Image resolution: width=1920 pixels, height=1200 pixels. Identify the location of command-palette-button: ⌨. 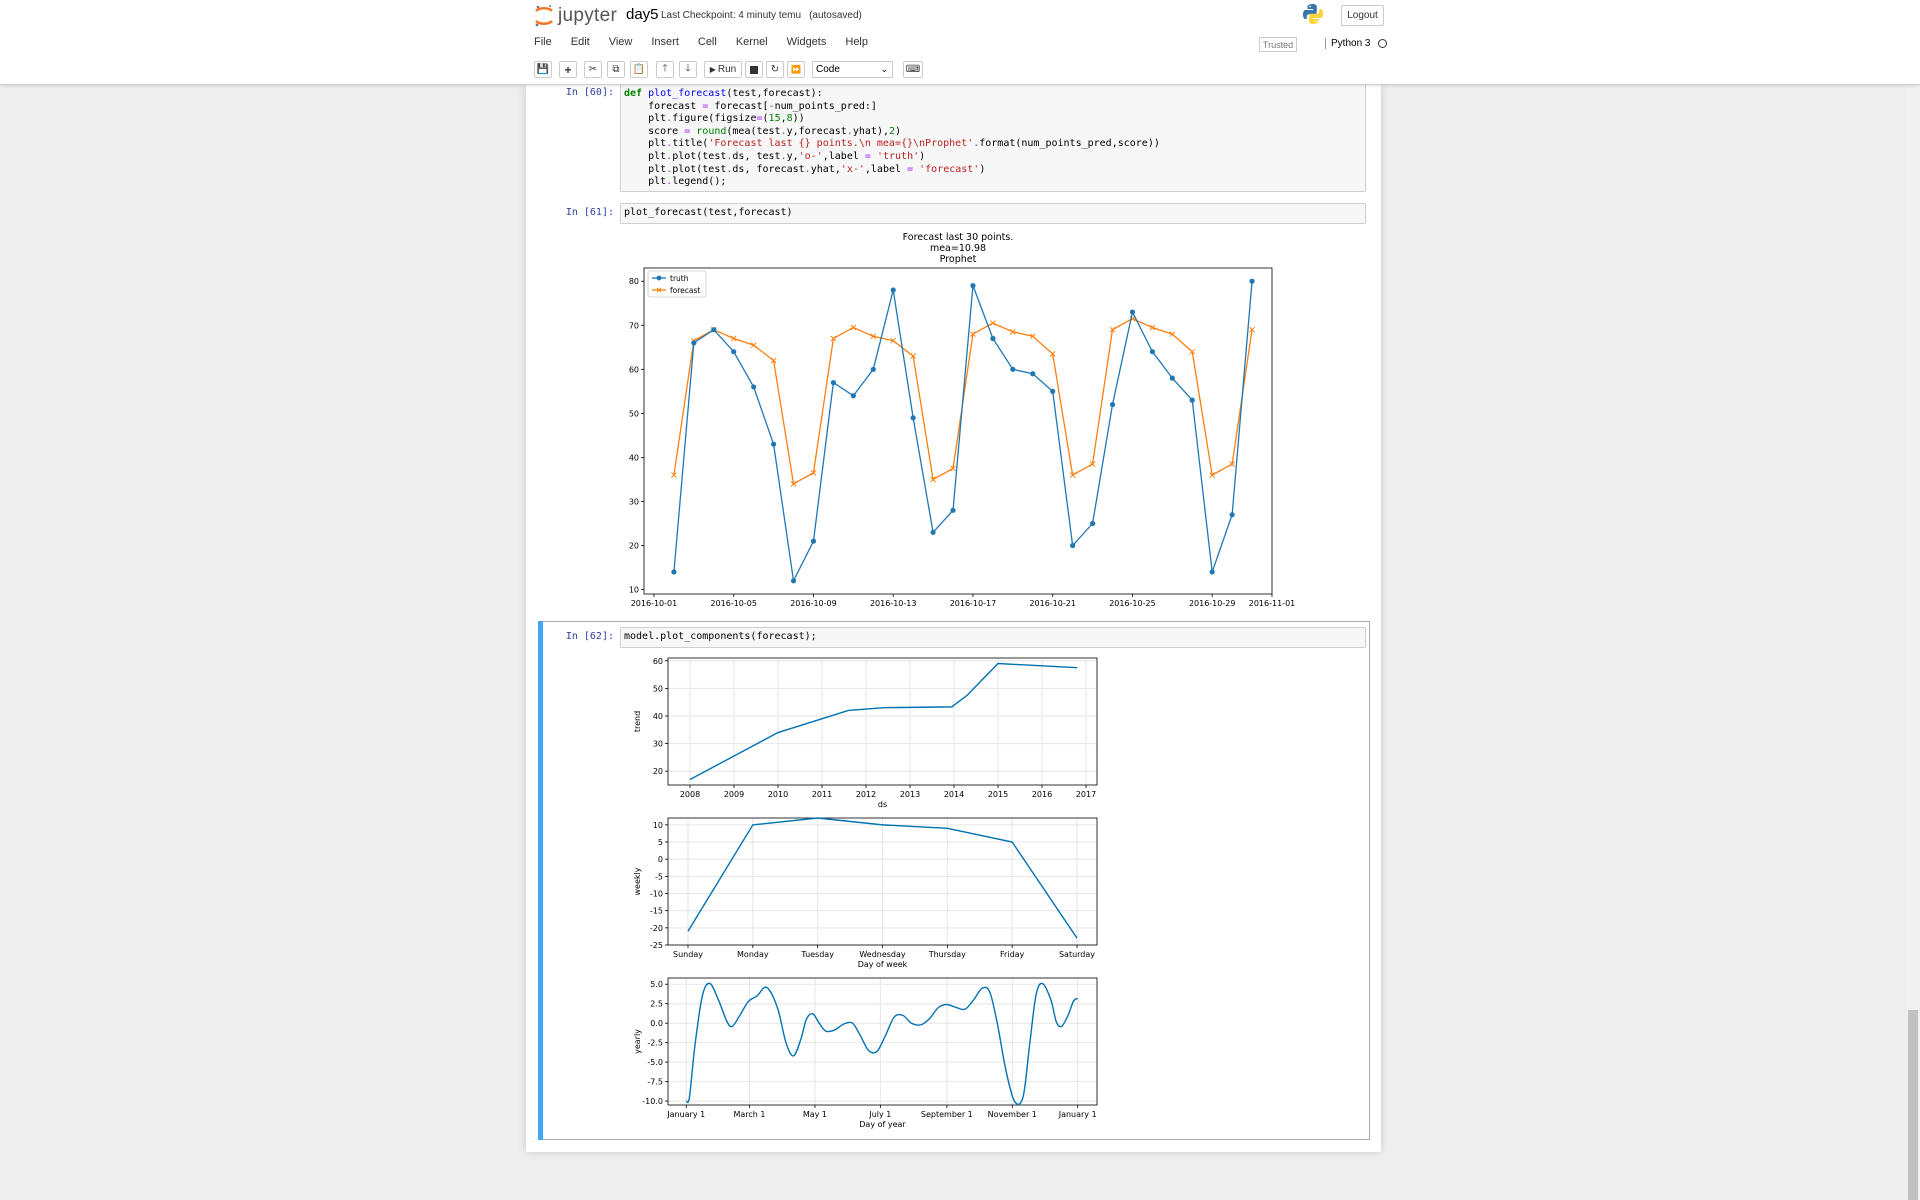
(913, 69).